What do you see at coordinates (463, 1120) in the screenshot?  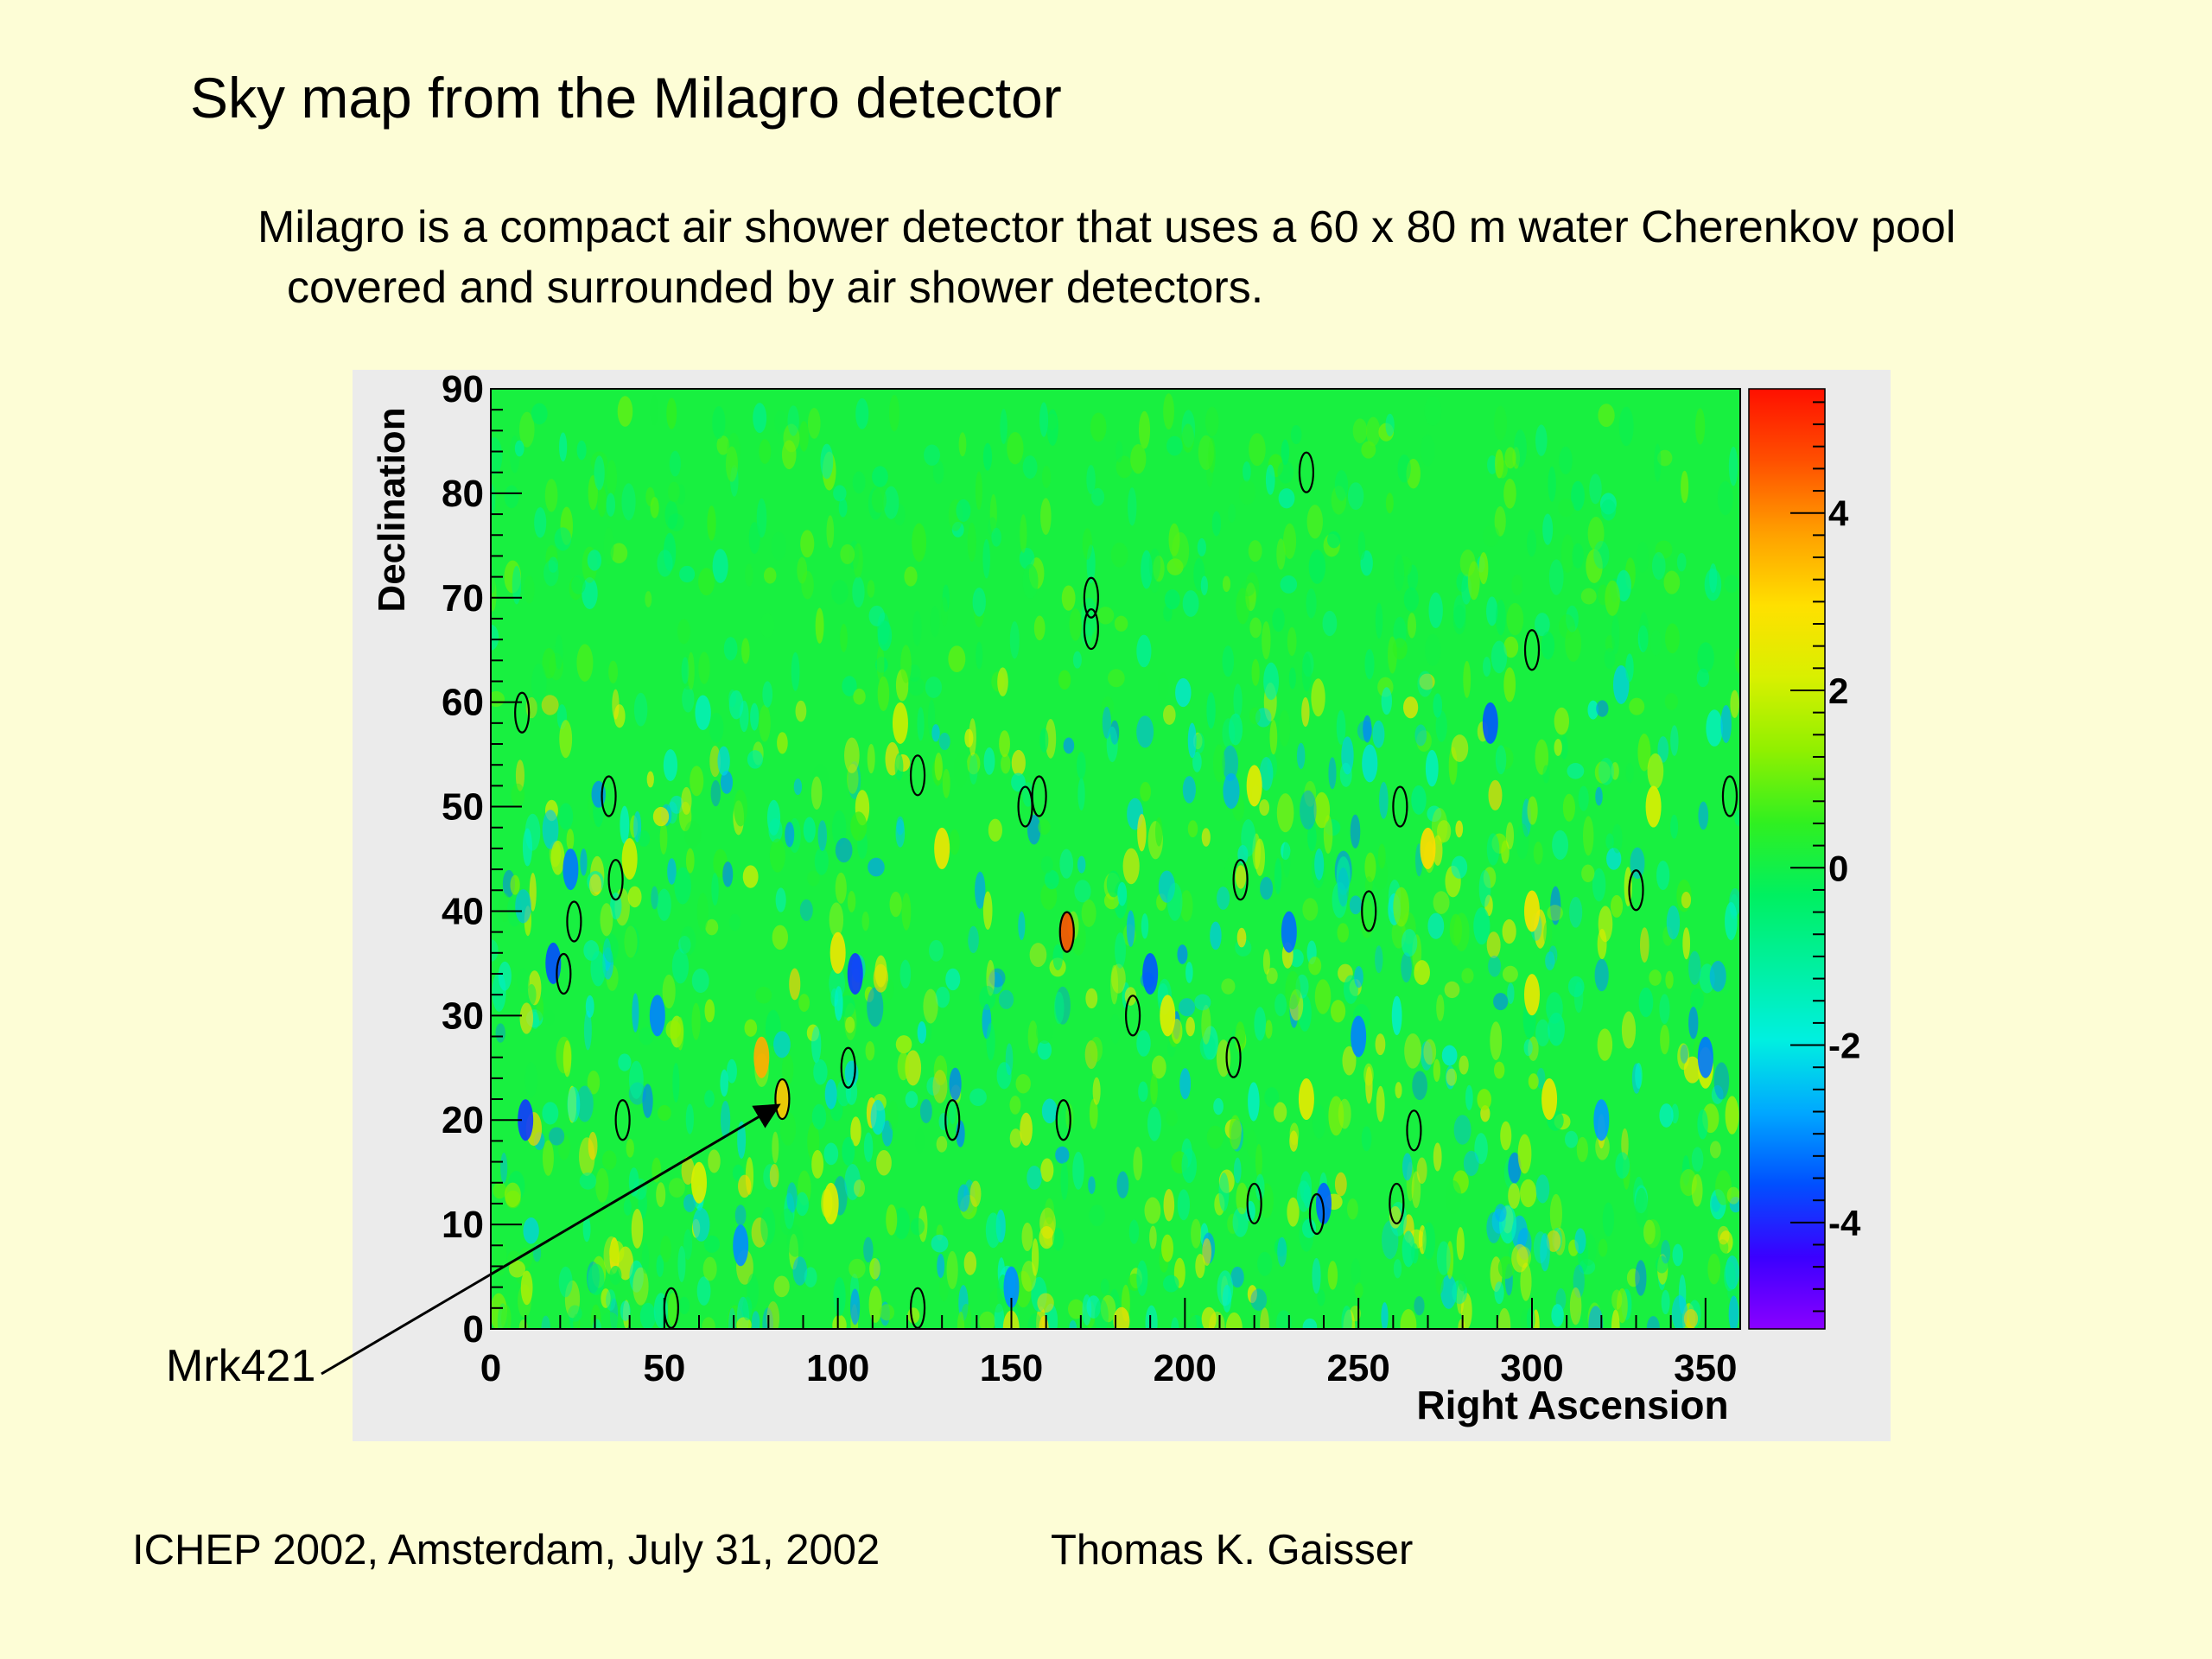 I see `y-tick-label: 20` at bounding box center [463, 1120].